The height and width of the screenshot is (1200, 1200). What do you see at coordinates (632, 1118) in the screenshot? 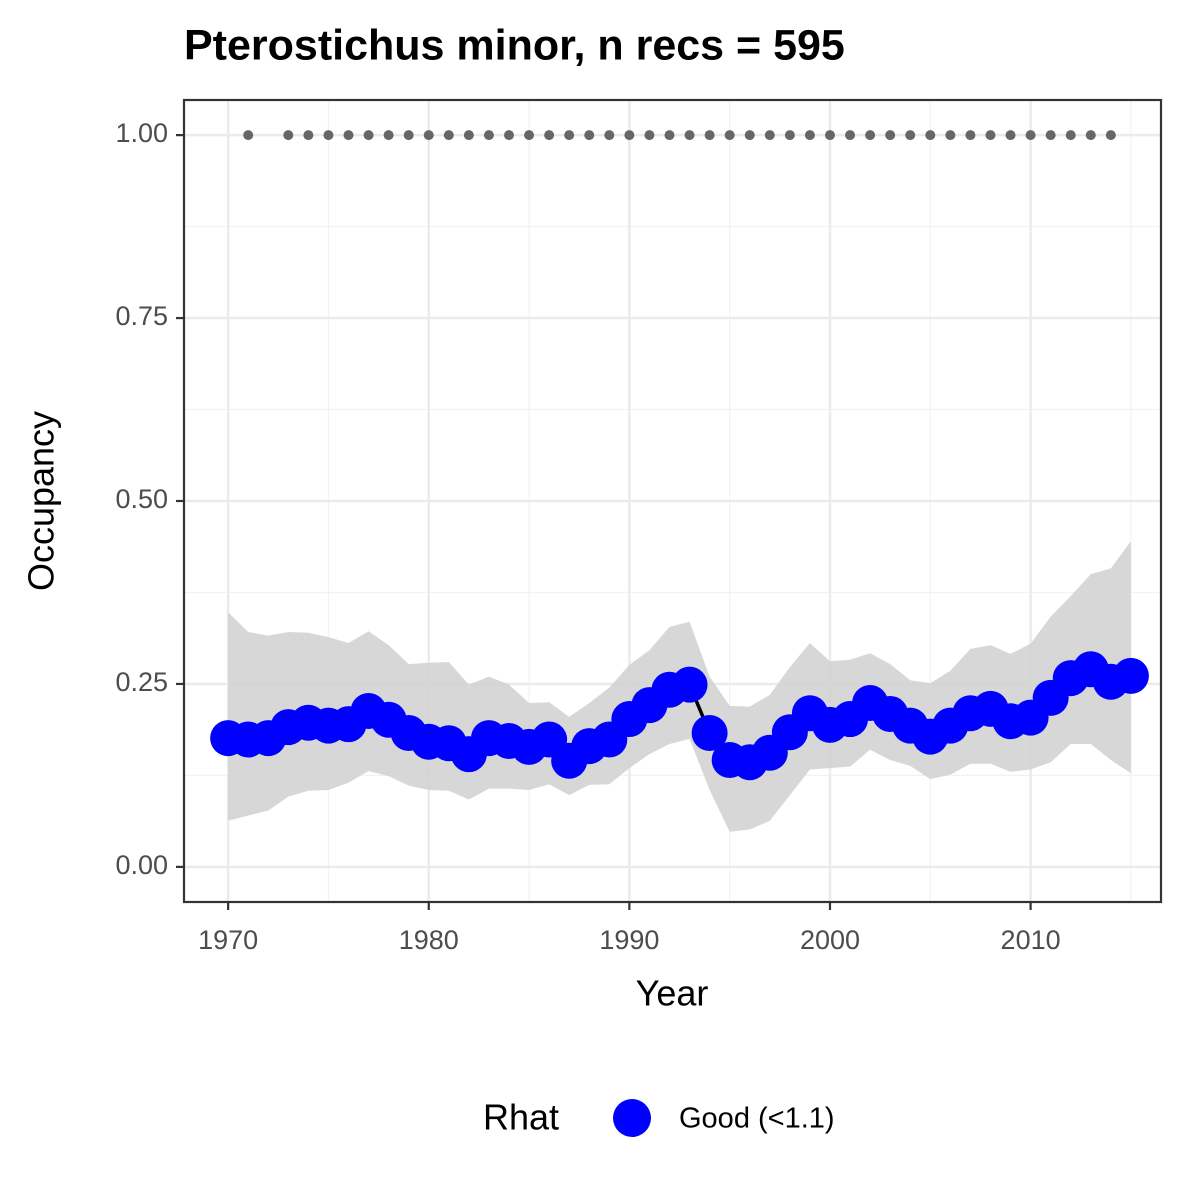
I see `legend-symbol` at bounding box center [632, 1118].